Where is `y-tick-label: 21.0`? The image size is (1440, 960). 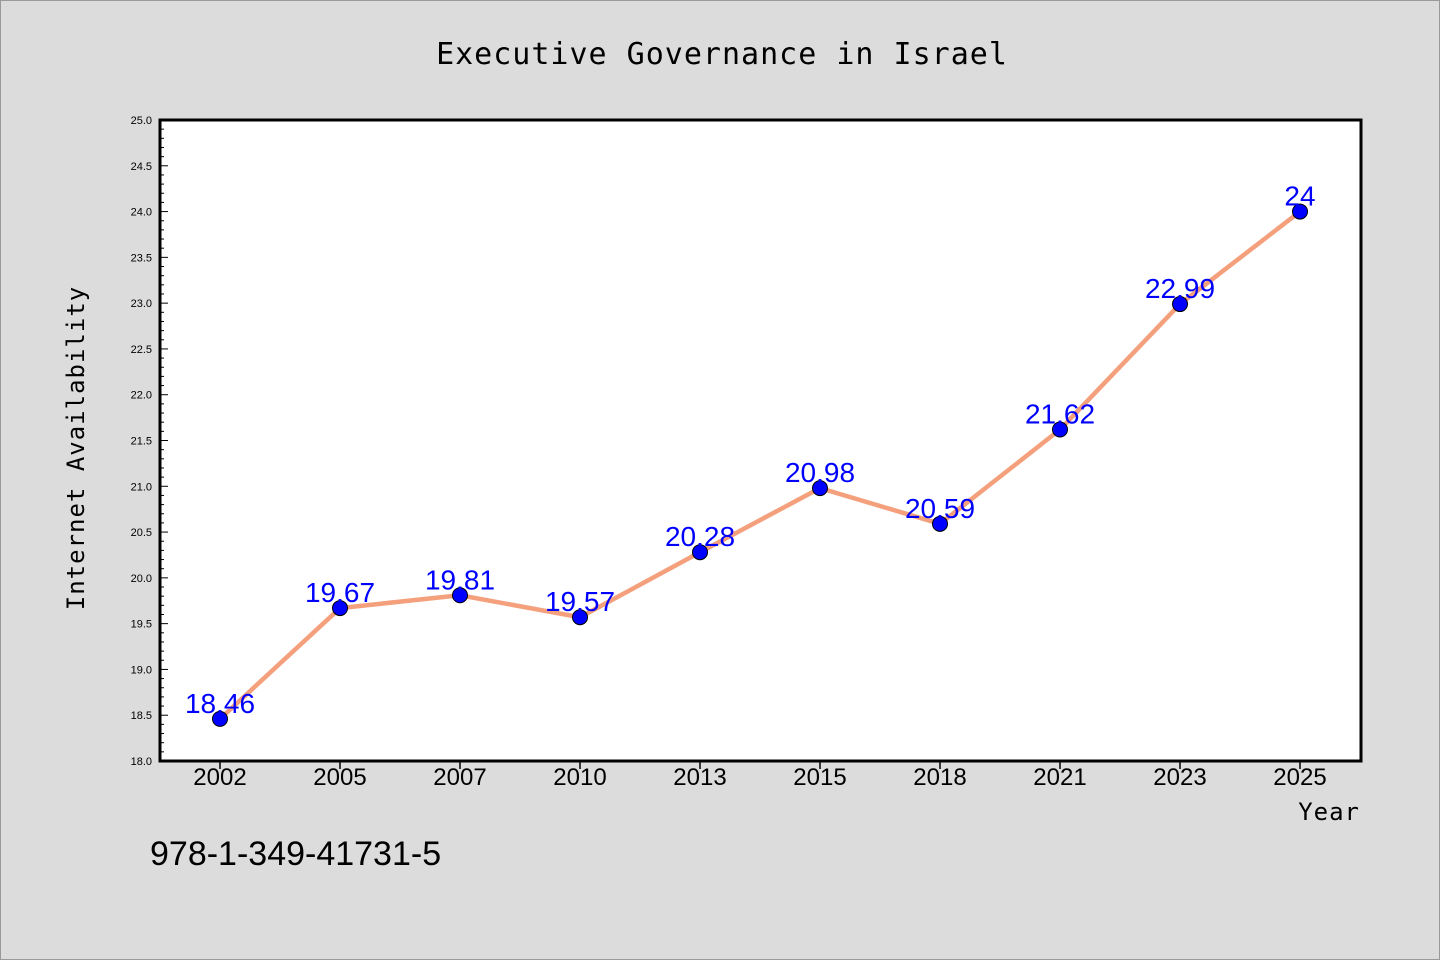
y-tick-label: 21.0 is located at coordinates (141, 487).